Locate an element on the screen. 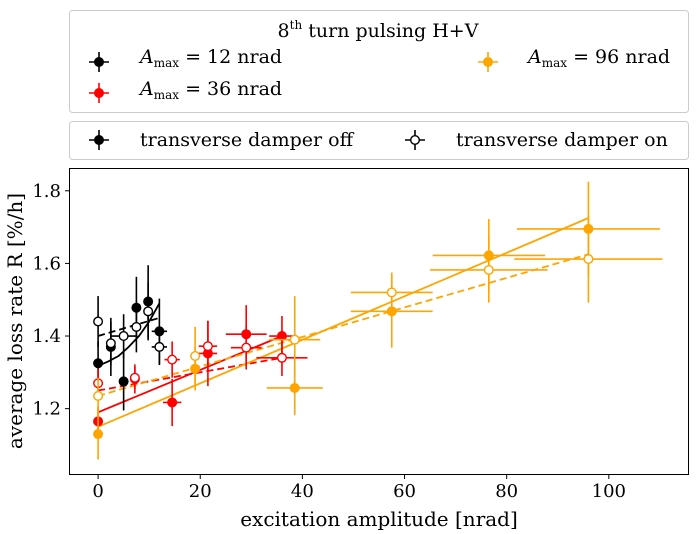 This screenshot has height=534, width=697. legend-title-rest: turn pulsing H+V is located at coordinates (390, 31).